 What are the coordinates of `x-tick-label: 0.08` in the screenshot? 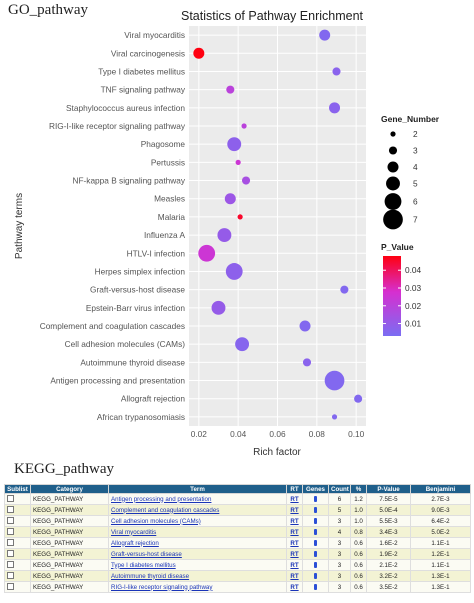 It's located at (317, 434).